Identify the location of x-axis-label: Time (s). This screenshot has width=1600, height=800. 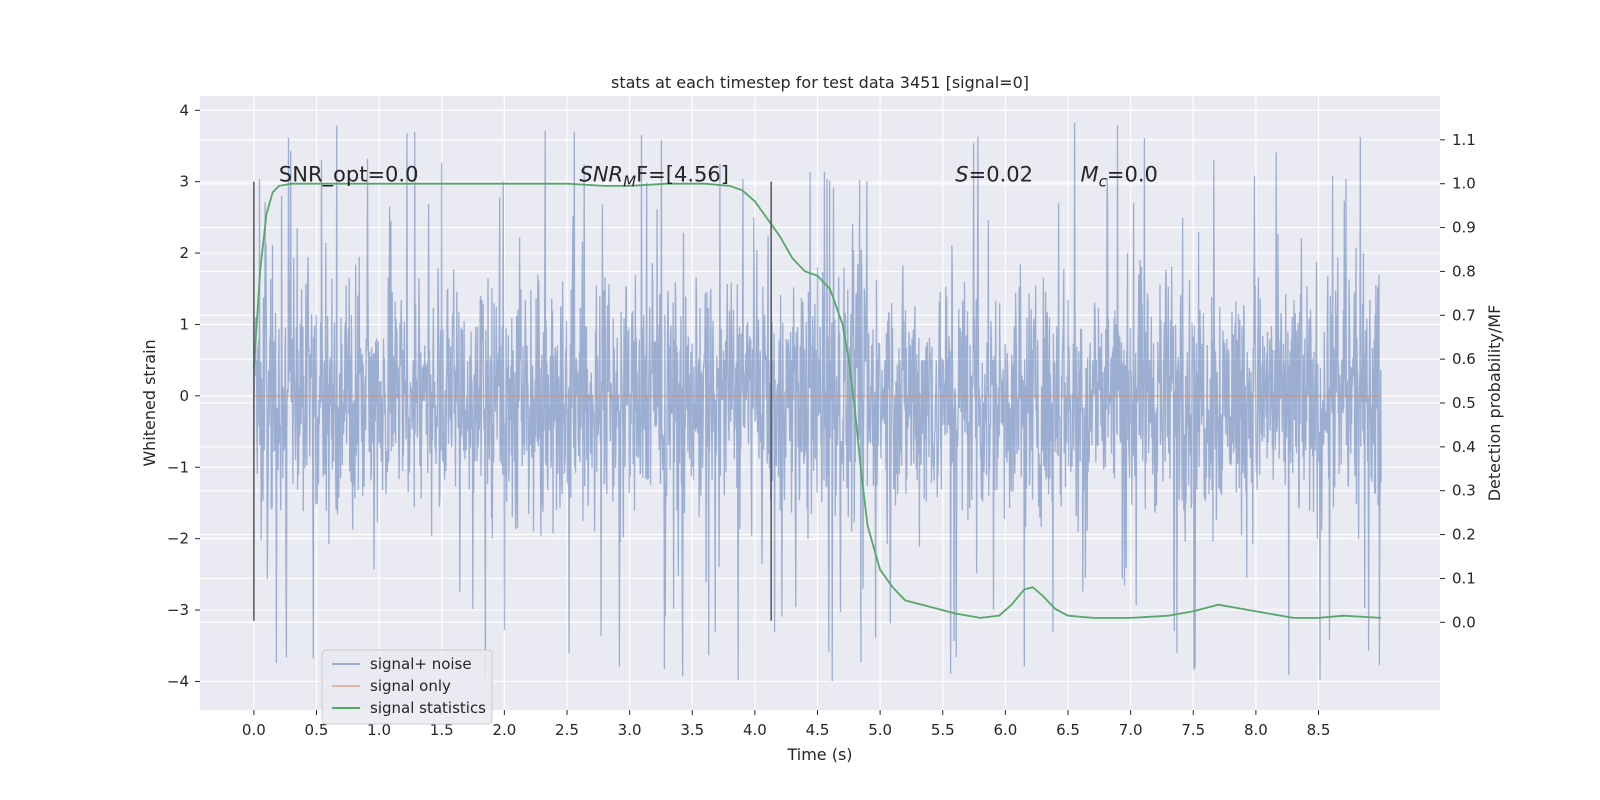
(819, 754).